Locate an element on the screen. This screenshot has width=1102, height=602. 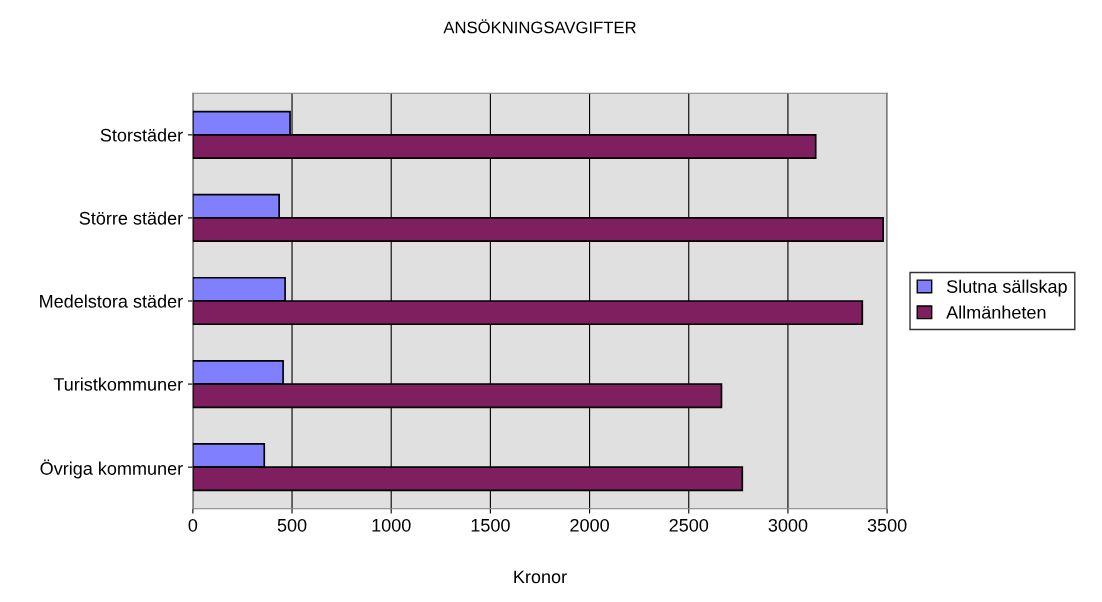
x-tick-label: 3000 is located at coordinates (788, 525).